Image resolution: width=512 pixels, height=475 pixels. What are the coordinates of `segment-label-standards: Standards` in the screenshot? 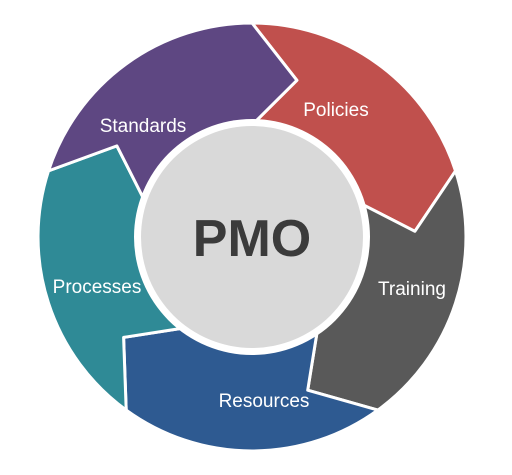 It's located at (143, 126).